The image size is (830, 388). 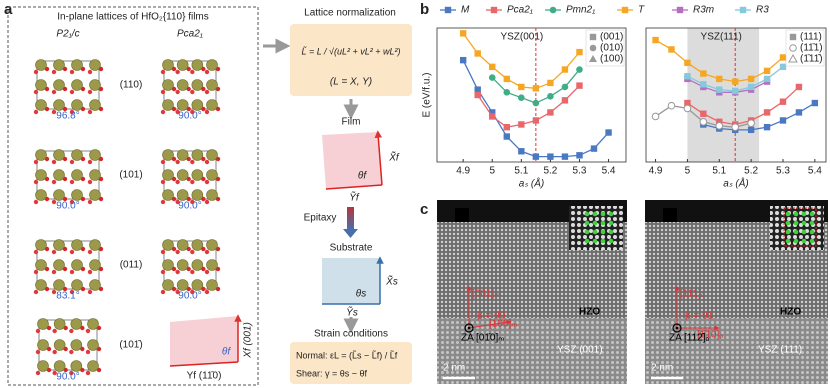 I want to click on direction-label: [100]ₘ, so click(x=503, y=324).